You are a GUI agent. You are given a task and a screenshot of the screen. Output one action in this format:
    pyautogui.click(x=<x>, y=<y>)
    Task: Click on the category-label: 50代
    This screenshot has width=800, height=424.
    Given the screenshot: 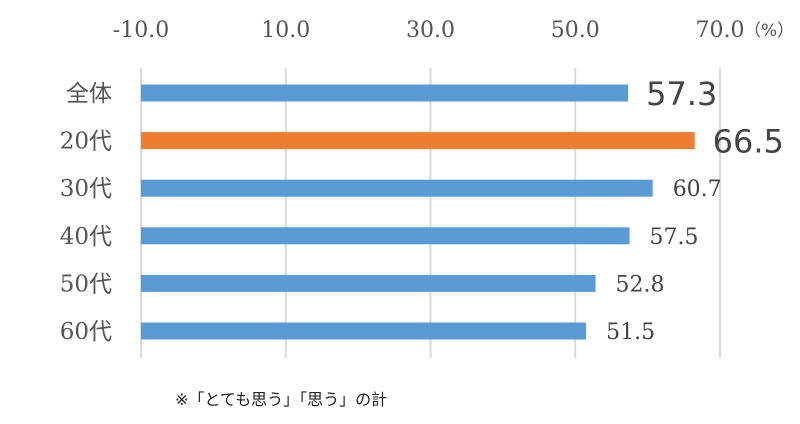 What is the action you would take?
    pyautogui.click(x=86, y=284)
    